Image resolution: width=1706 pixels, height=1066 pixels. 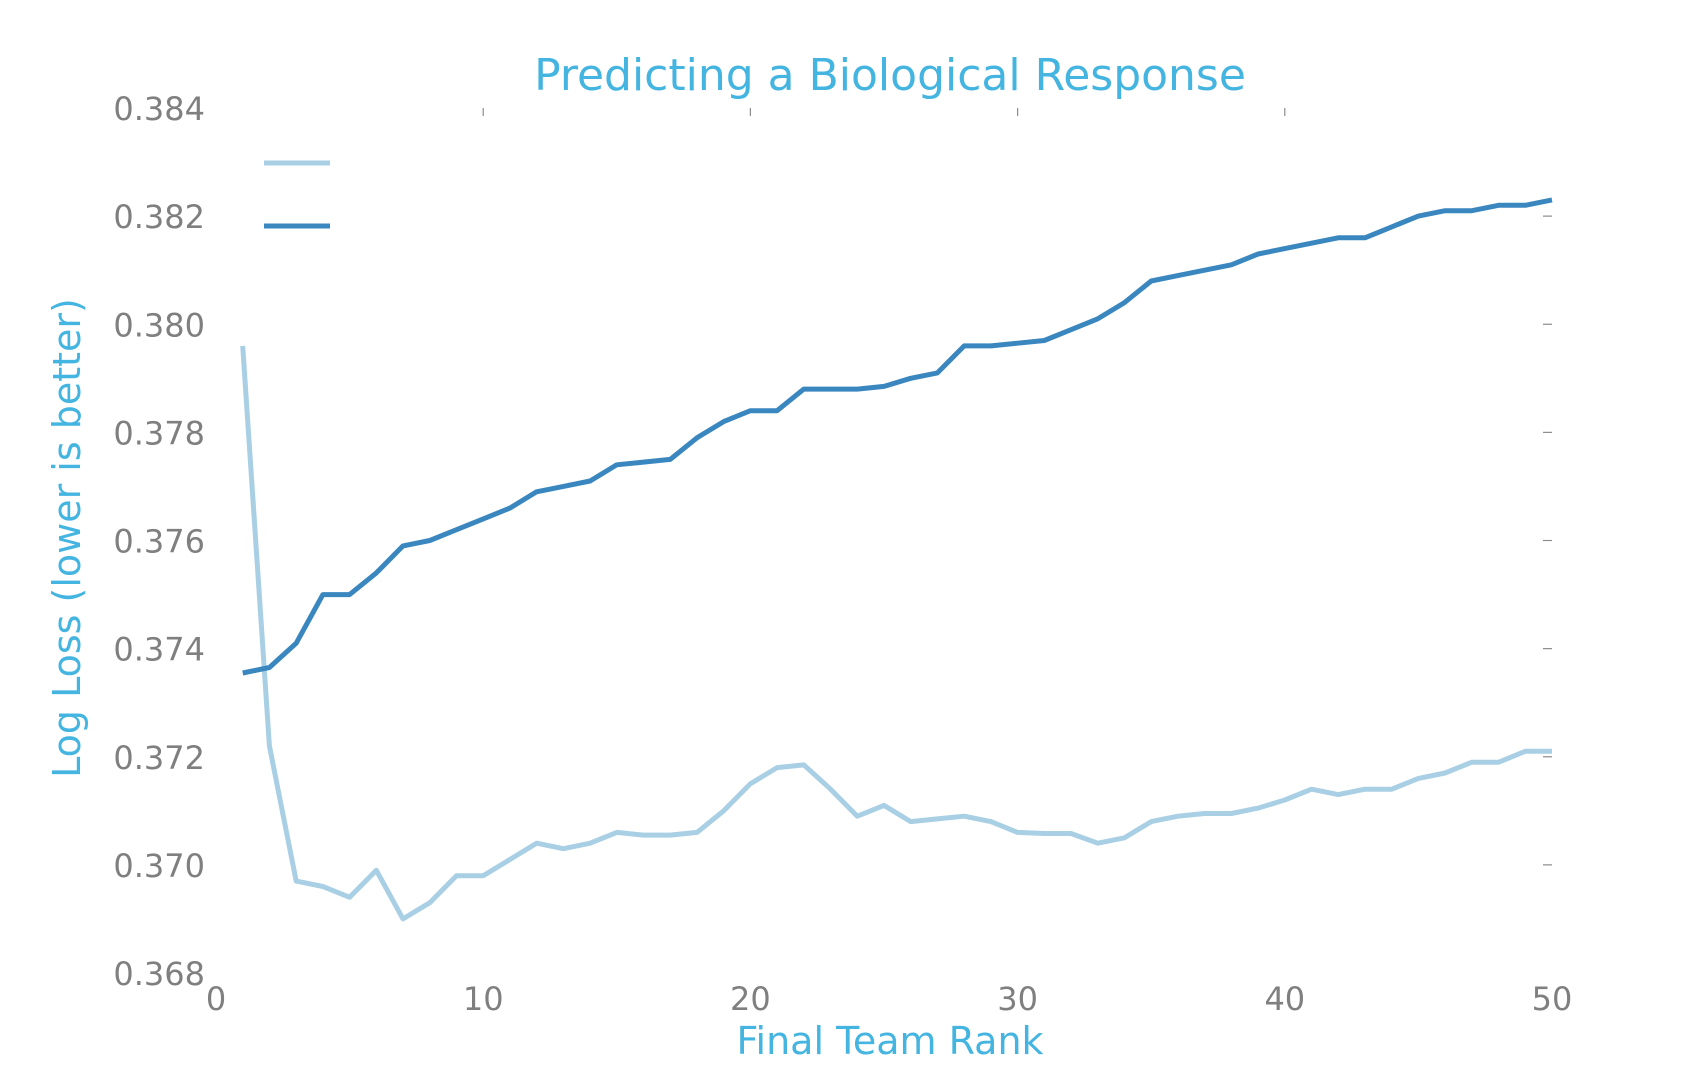 I want to click on legend, so click(x=297, y=194).